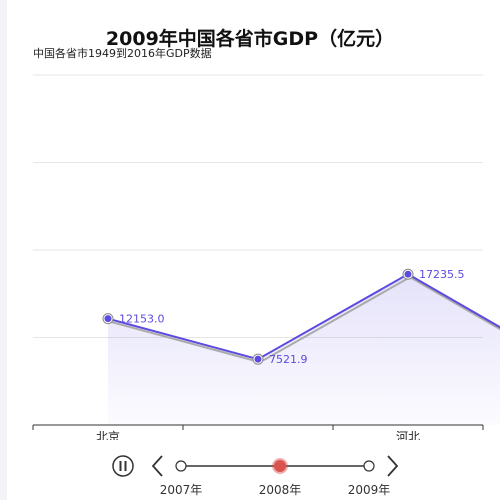 This screenshot has height=500, width=500. Describe the element at coordinates (122, 53) in the screenshot. I see `chart-subtitle: 中国各省市1949到2016年GDP数据` at that location.